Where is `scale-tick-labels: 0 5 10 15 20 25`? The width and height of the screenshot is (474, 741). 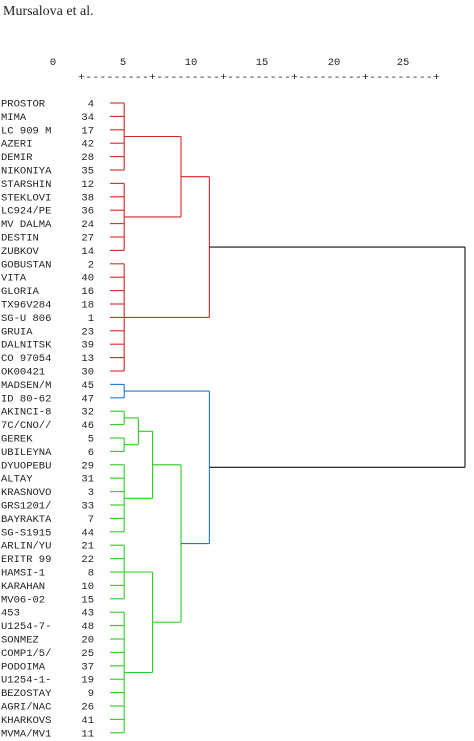
scale-tick-labels: 0 5 10 15 20 25 is located at coordinates (229, 63).